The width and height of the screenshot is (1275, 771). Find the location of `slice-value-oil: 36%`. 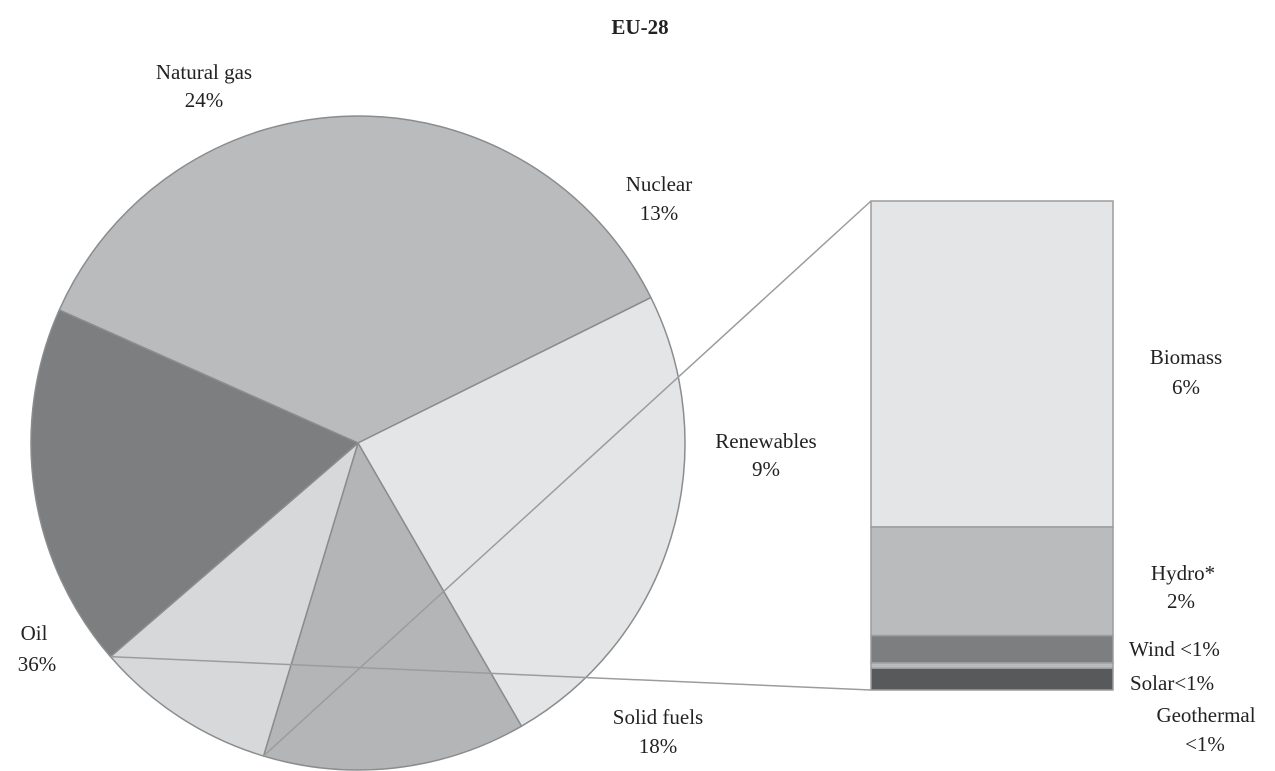

slice-value-oil: 36% is located at coordinates (37, 664).